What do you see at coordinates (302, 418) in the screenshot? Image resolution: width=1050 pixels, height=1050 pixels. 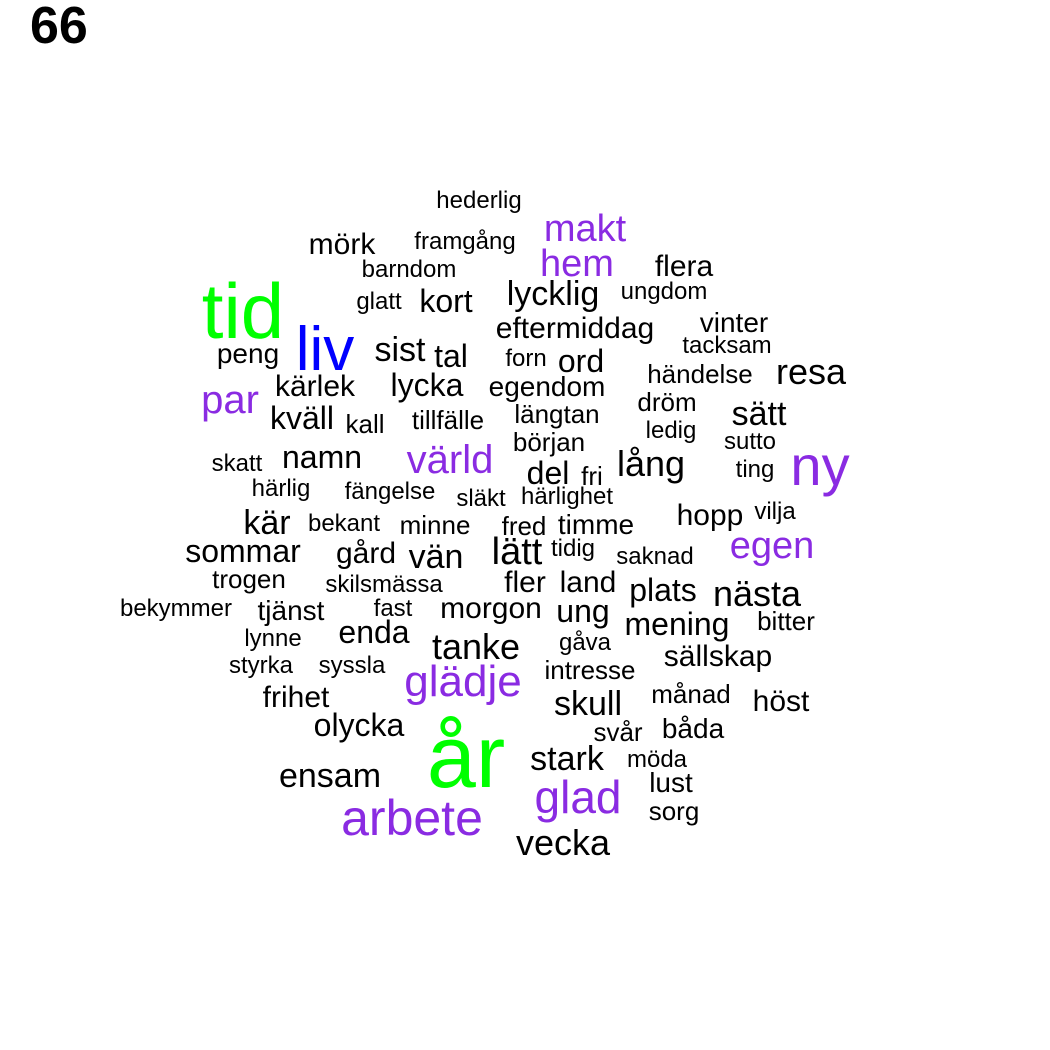 I see `cloud-word: kväll` at bounding box center [302, 418].